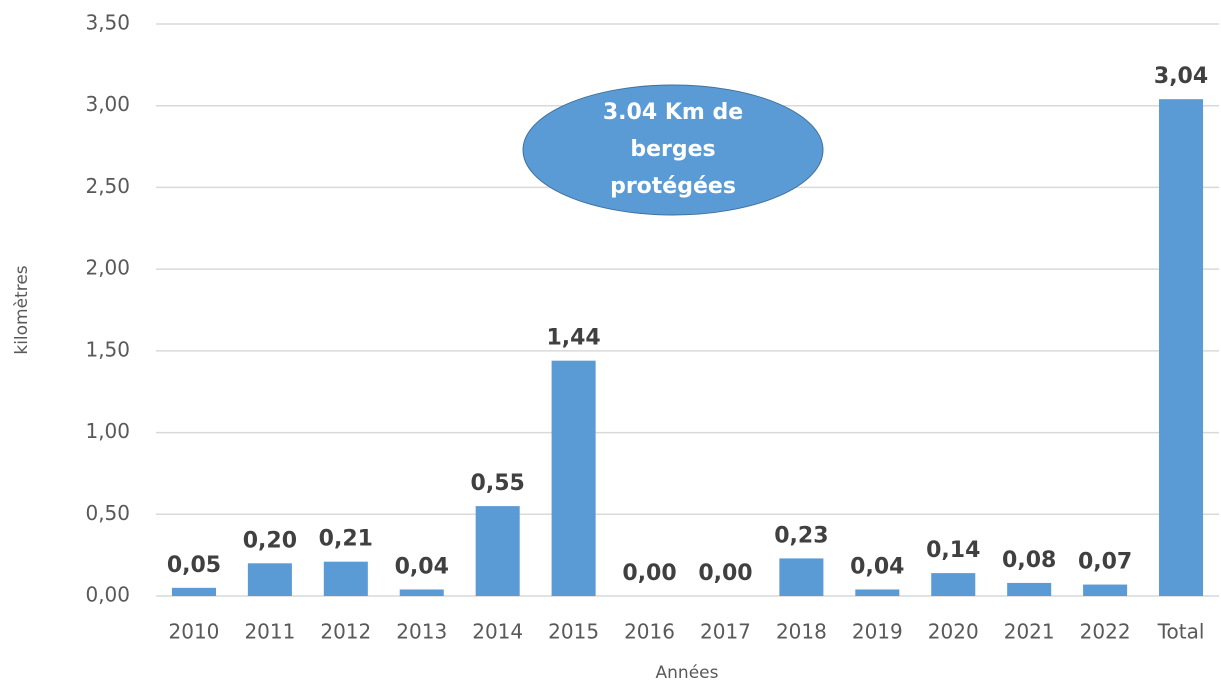 This screenshot has height=690, width=1221. Describe the element at coordinates (877, 632) in the screenshot. I see `x-tick-label: 2019` at that location.